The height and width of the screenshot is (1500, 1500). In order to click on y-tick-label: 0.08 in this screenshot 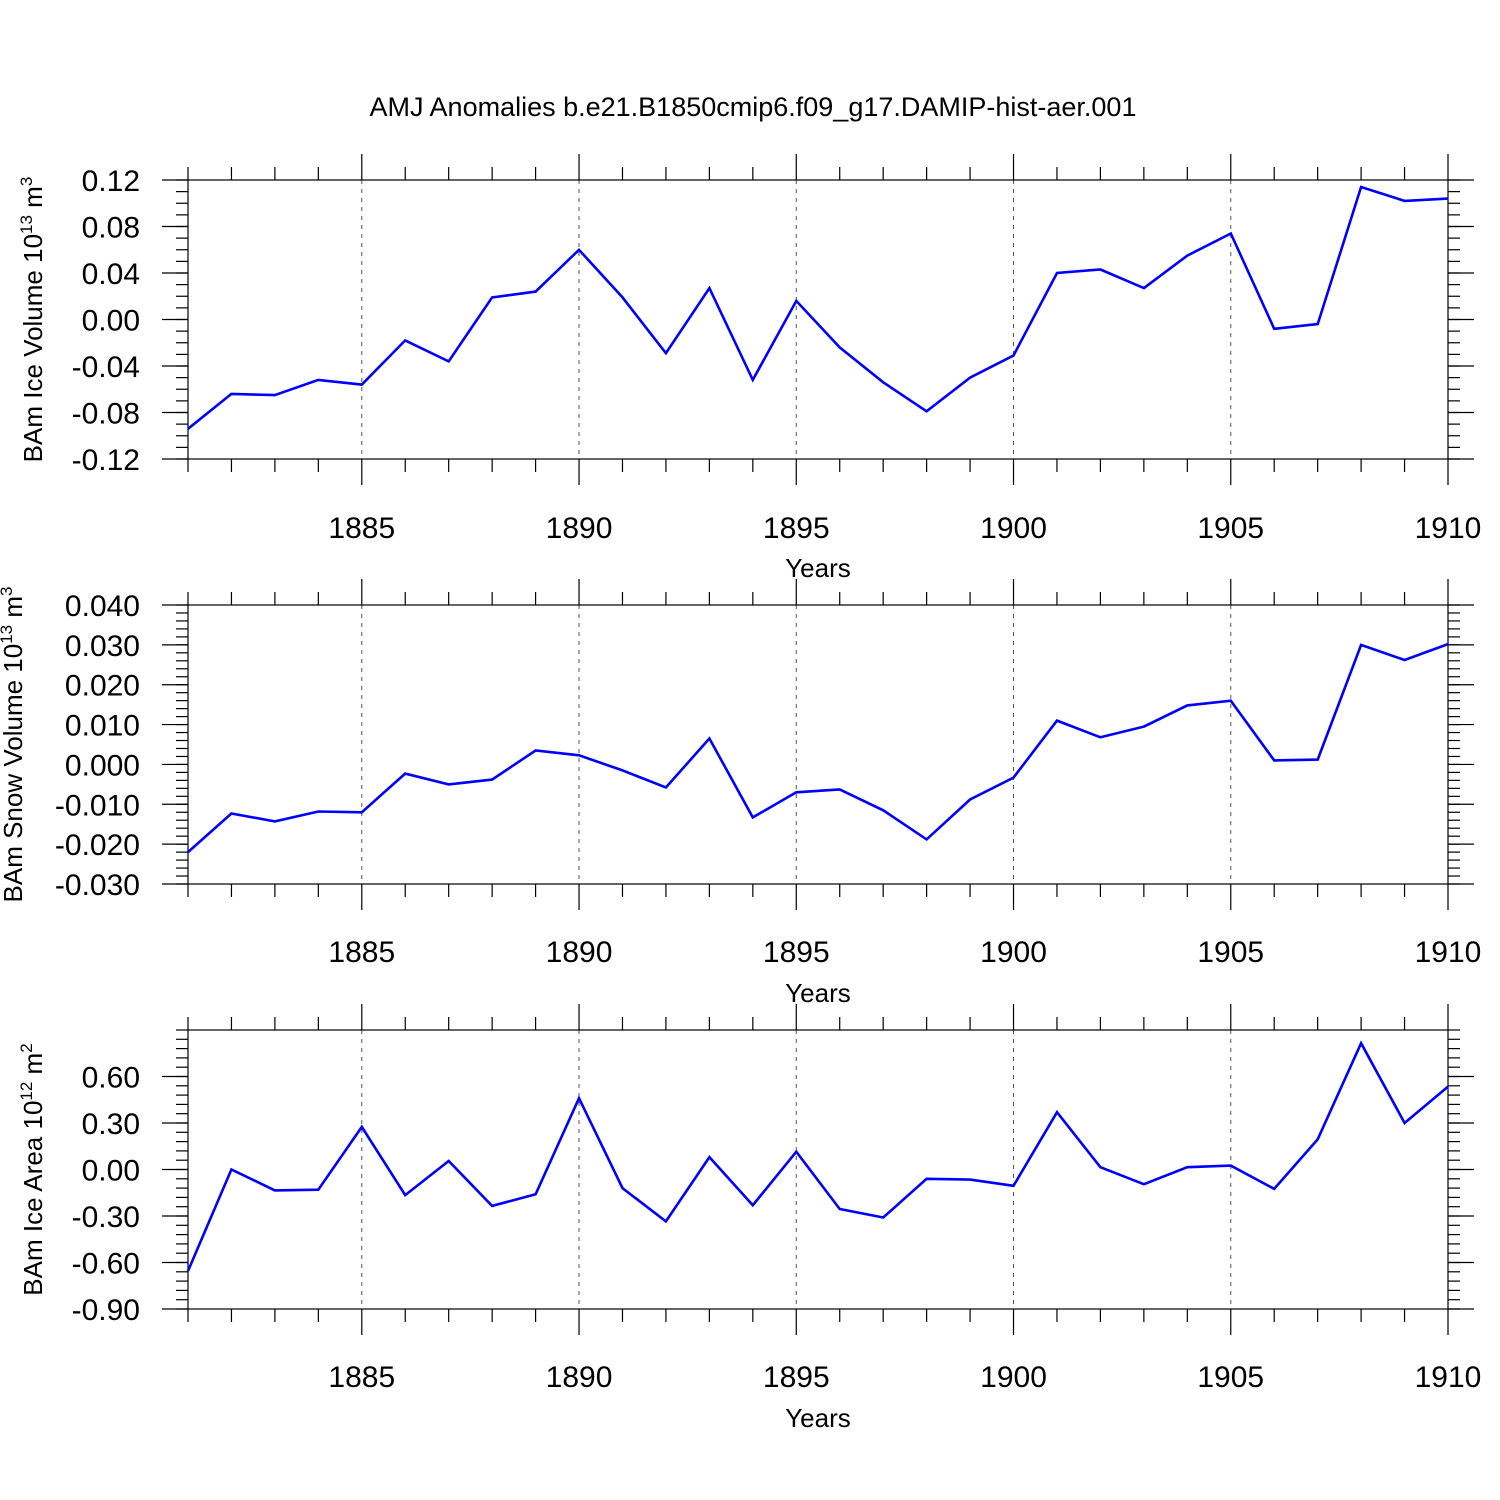, I will do `click(111, 228)`.